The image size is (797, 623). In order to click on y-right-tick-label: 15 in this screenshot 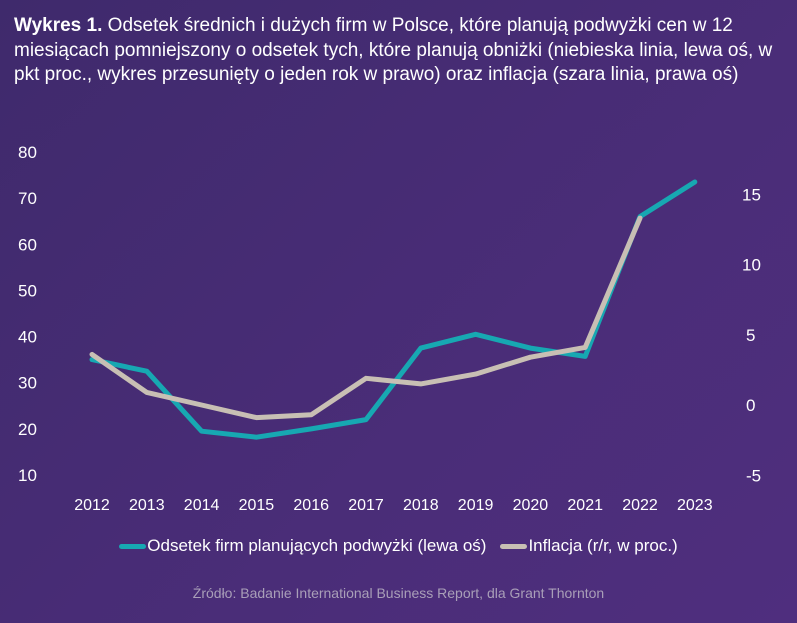, I will do `click(751, 194)`.